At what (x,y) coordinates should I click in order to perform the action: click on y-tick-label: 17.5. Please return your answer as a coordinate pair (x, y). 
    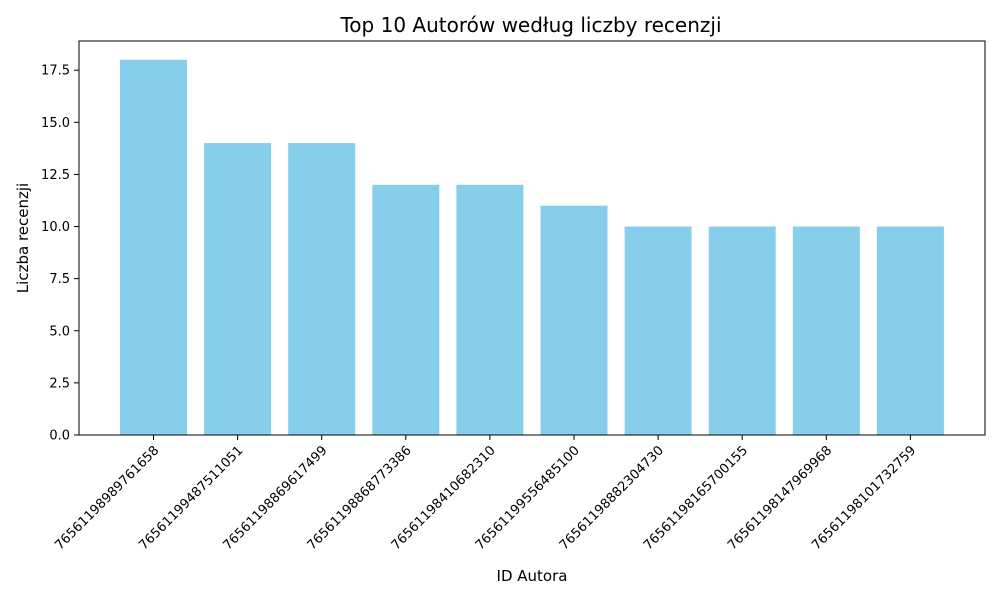
    Looking at the image, I should click on (55, 71).